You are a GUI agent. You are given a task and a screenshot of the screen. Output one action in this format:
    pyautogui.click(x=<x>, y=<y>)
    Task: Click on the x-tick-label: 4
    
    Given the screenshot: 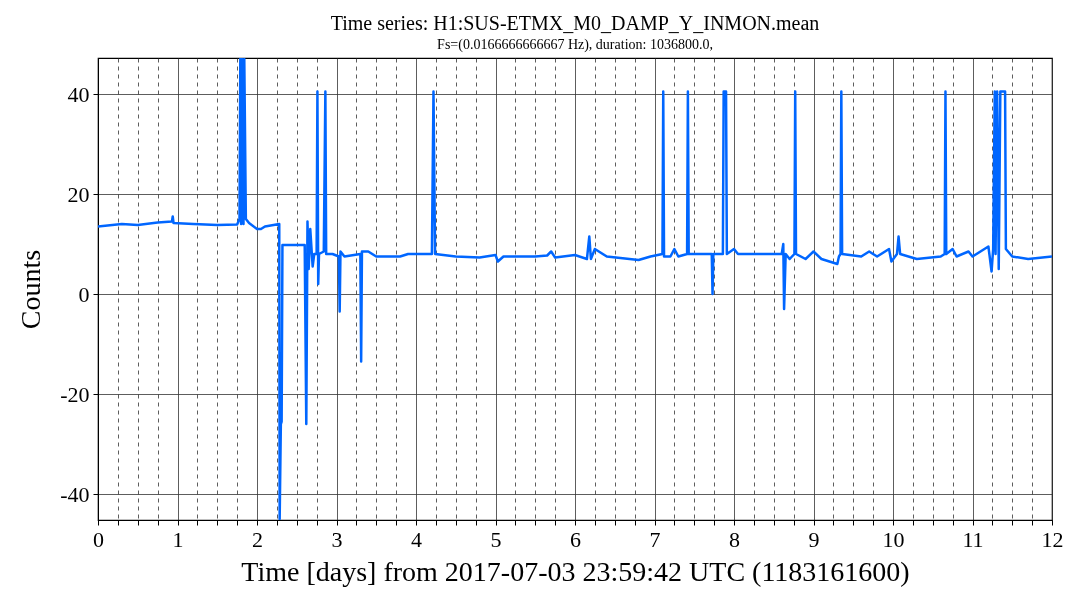 What is the action you would take?
    pyautogui.click(x=416, y=539)
    